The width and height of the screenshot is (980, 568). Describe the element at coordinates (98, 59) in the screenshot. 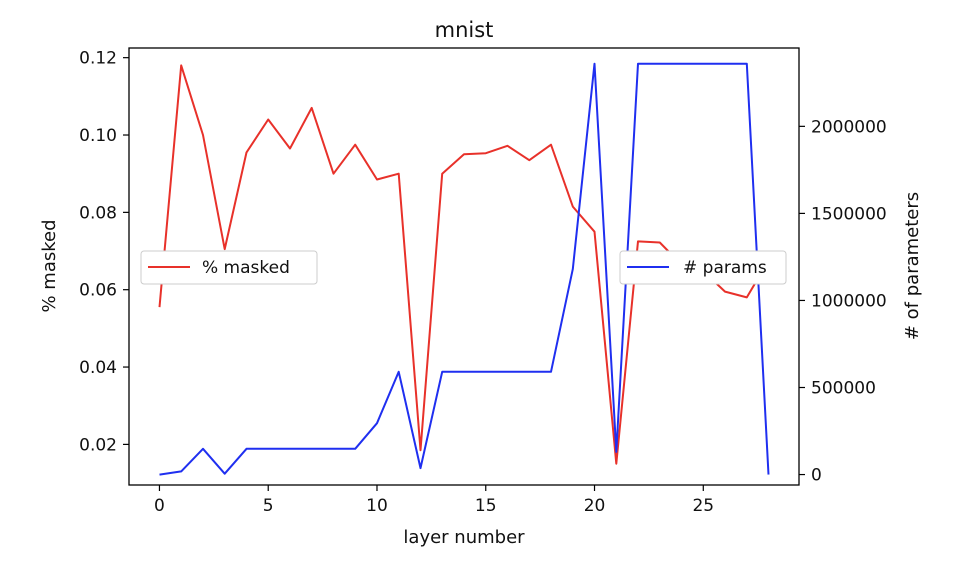

I see `left-y-tick-label: 0.12` at that location.